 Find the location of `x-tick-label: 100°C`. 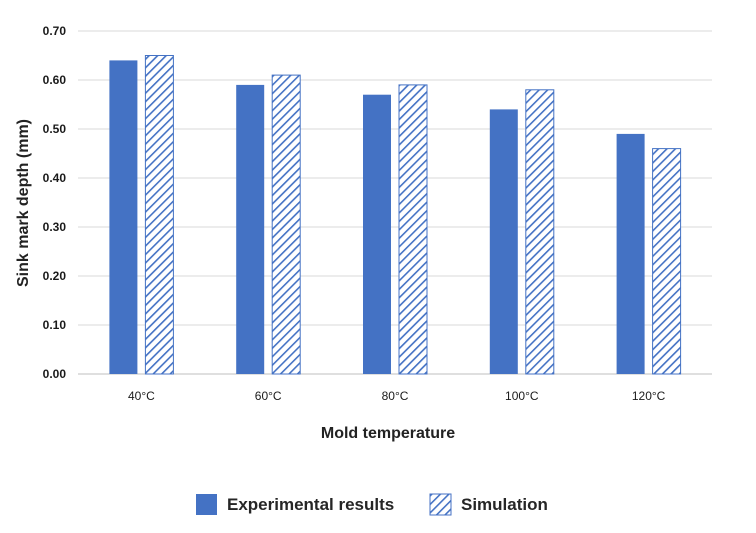

x-tick-label: 100°C is located at coordinates (522, 396).